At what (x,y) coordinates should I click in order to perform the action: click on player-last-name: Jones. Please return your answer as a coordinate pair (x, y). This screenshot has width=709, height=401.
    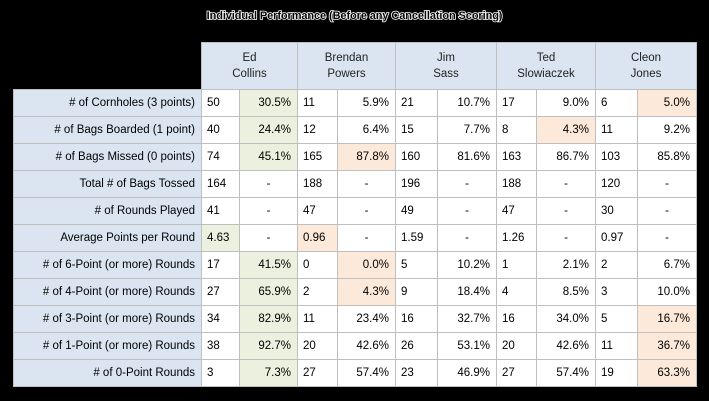
    Looking at the image, I should click on (646, 73).